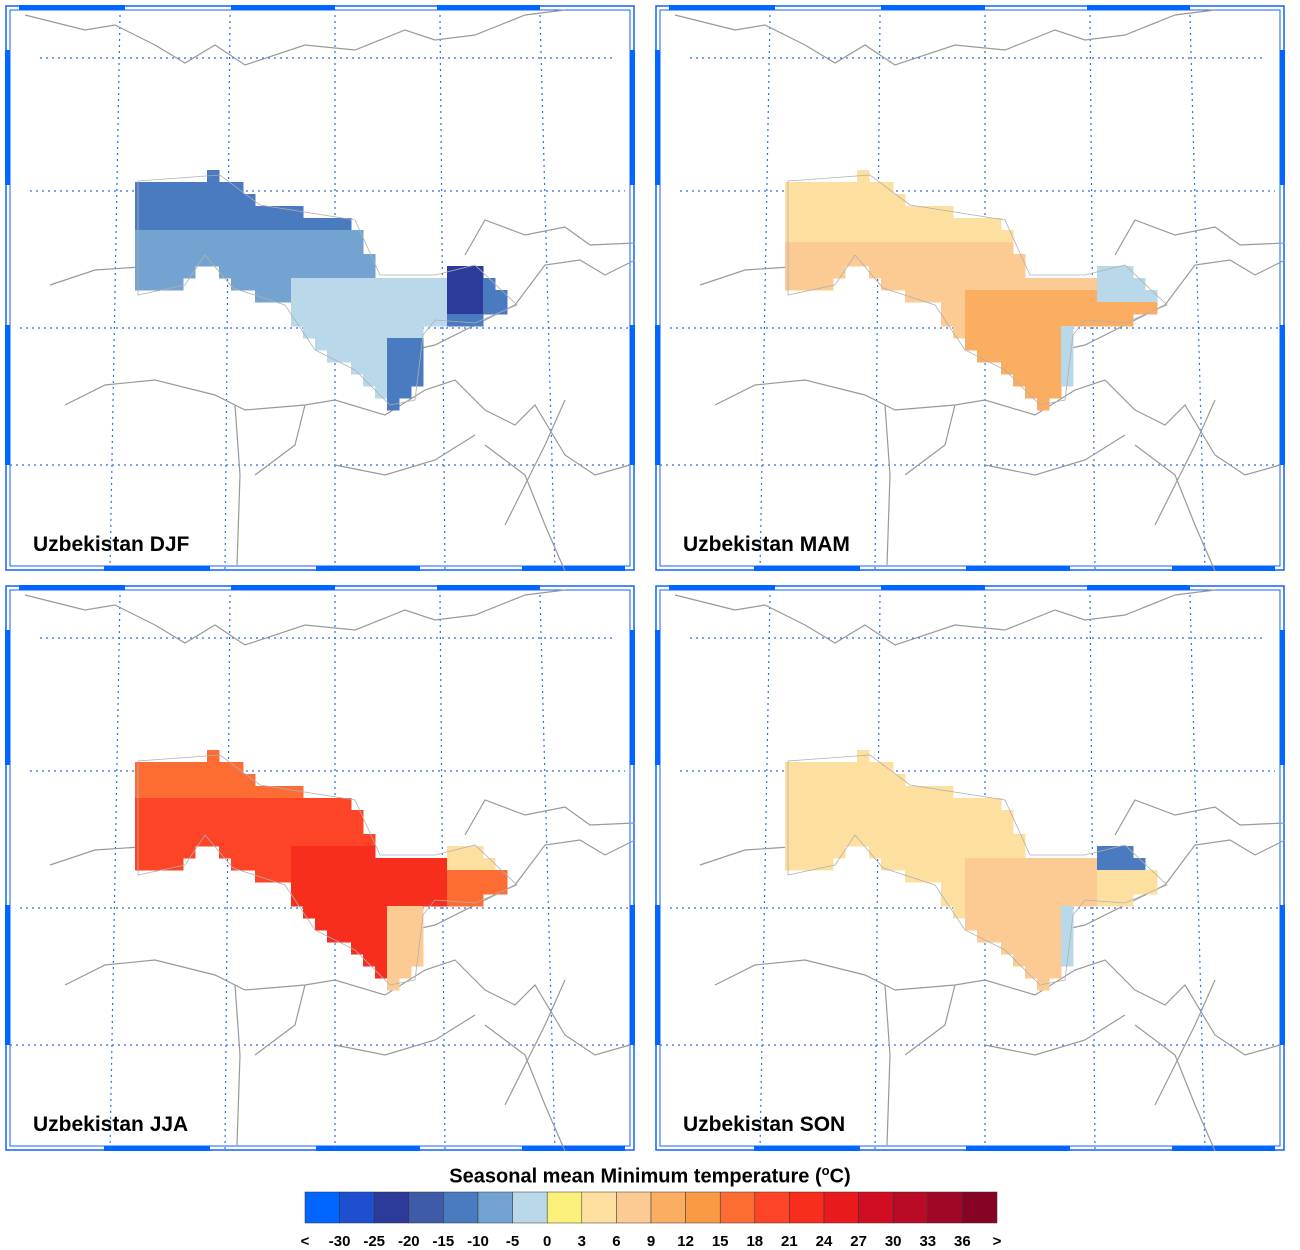 The width and height of the screenshot is (1300, 1250). What do you see at coordinates (1138, 7) in the screenshot?
I see `frame-tick-top` at bounding box center [1138, 7].